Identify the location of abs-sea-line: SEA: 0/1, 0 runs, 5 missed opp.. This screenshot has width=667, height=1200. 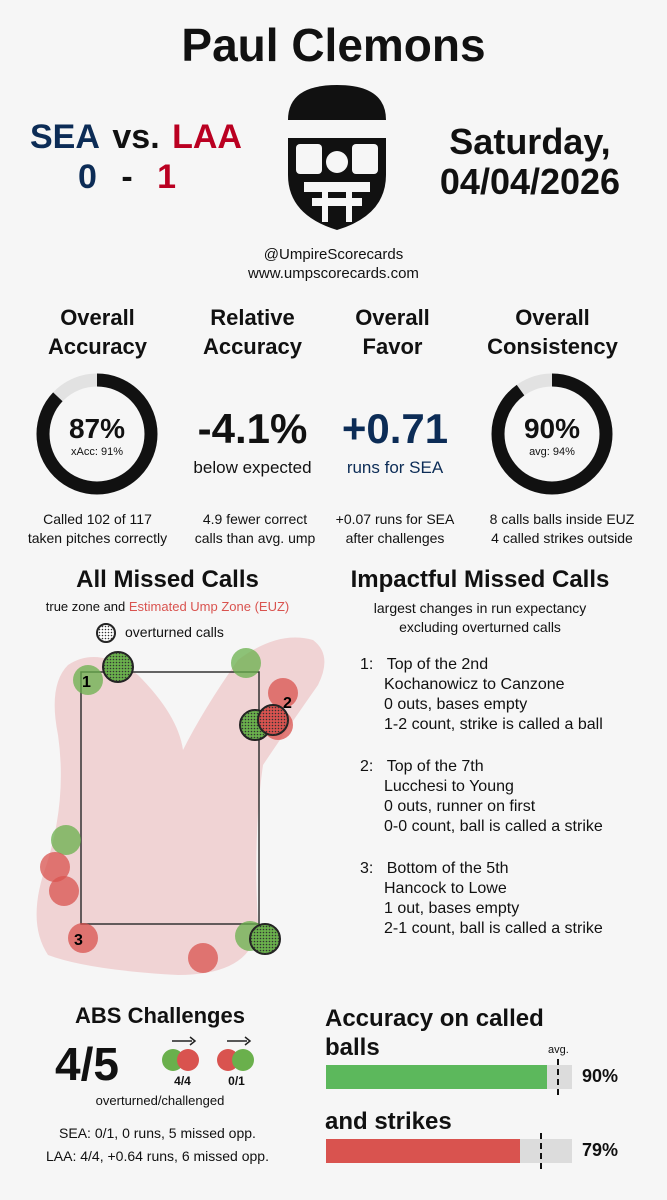
(157, 1133).